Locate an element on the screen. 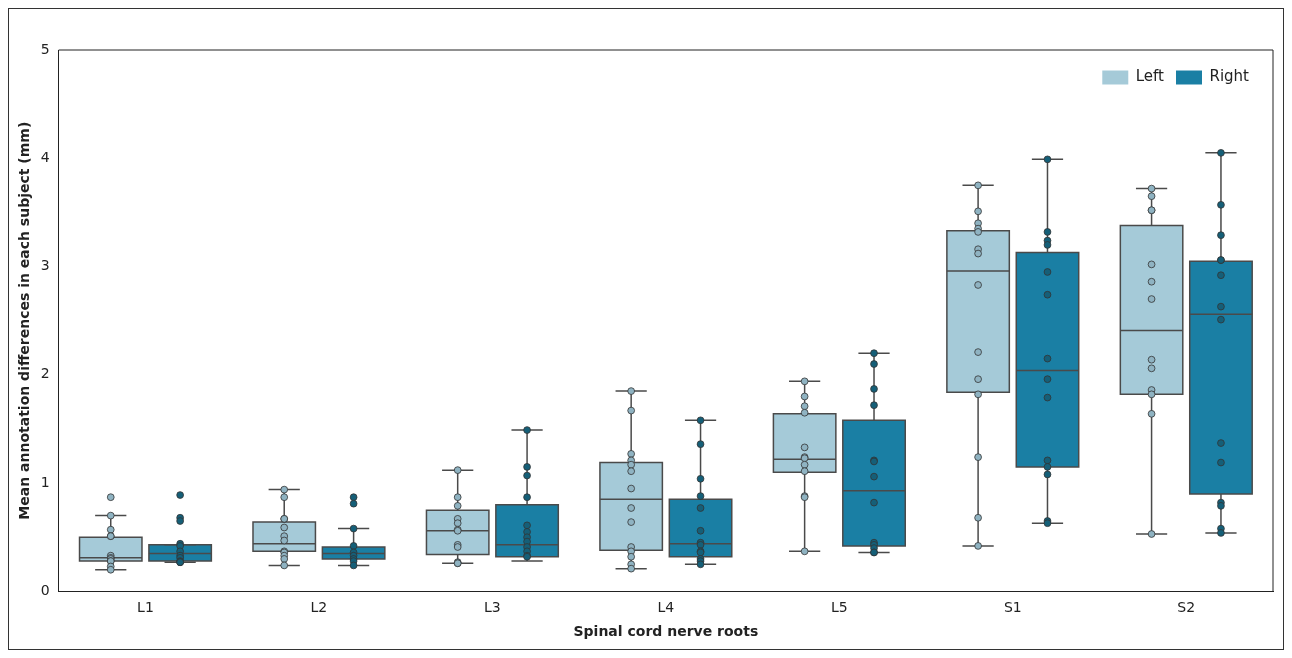 The height and width of the screenshot is (658, 1292). legend-label: Right is located at coordinates (1229, 76).